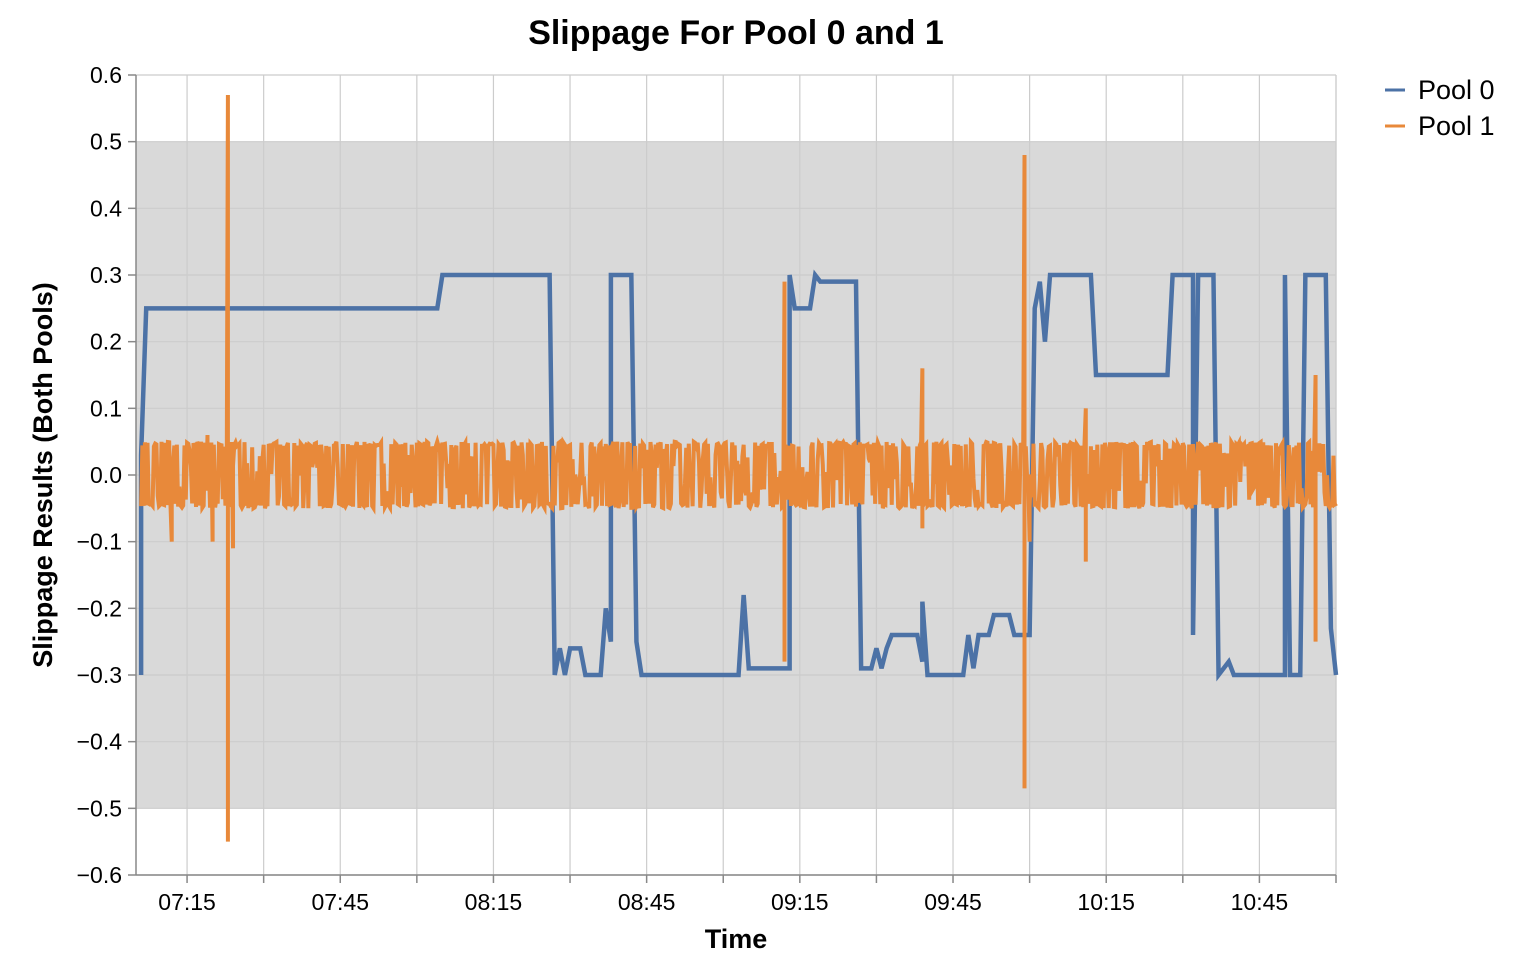 The width and height of the screenshot is (1520, 974). I want to click on chart-title: Slippage For Pool 0 and 1, so click(736, 33).